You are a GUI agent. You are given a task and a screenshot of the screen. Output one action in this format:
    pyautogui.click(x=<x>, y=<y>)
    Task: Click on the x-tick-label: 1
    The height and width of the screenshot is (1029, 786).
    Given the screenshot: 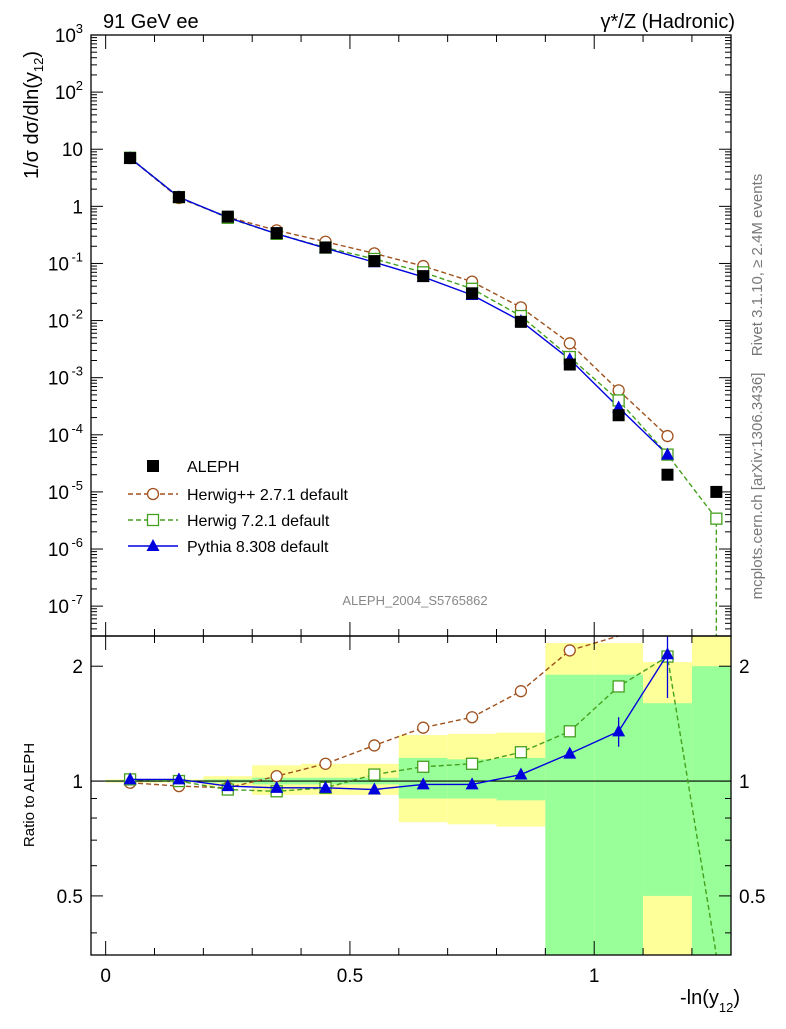 What is the action you would take?
    pyautogui.click(x=594, y=976)
    